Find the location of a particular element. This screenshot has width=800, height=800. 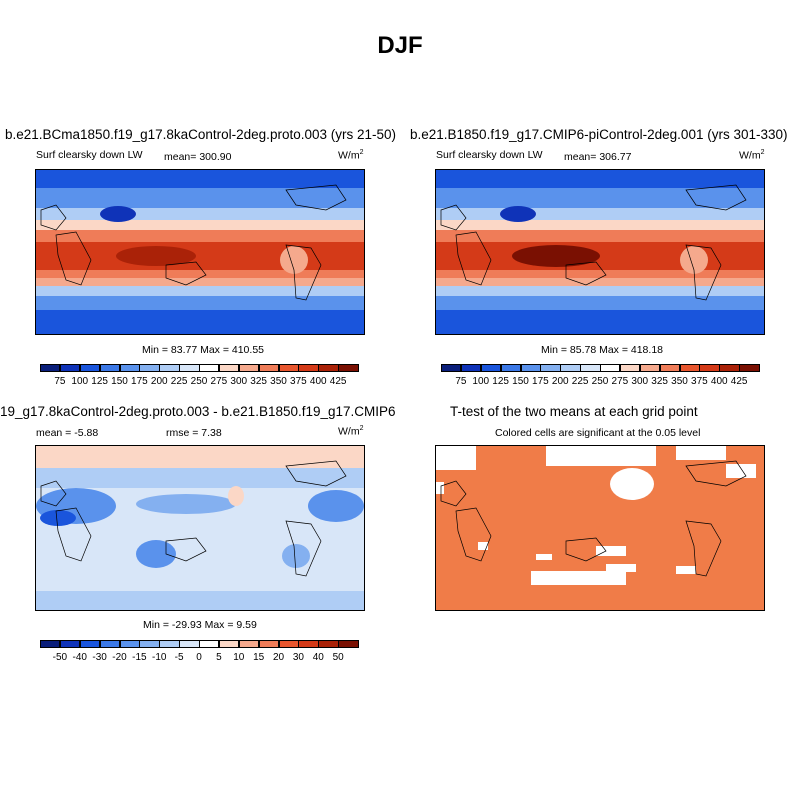

colorbar-tick-label: 30 is located at coordinates (298, 657).